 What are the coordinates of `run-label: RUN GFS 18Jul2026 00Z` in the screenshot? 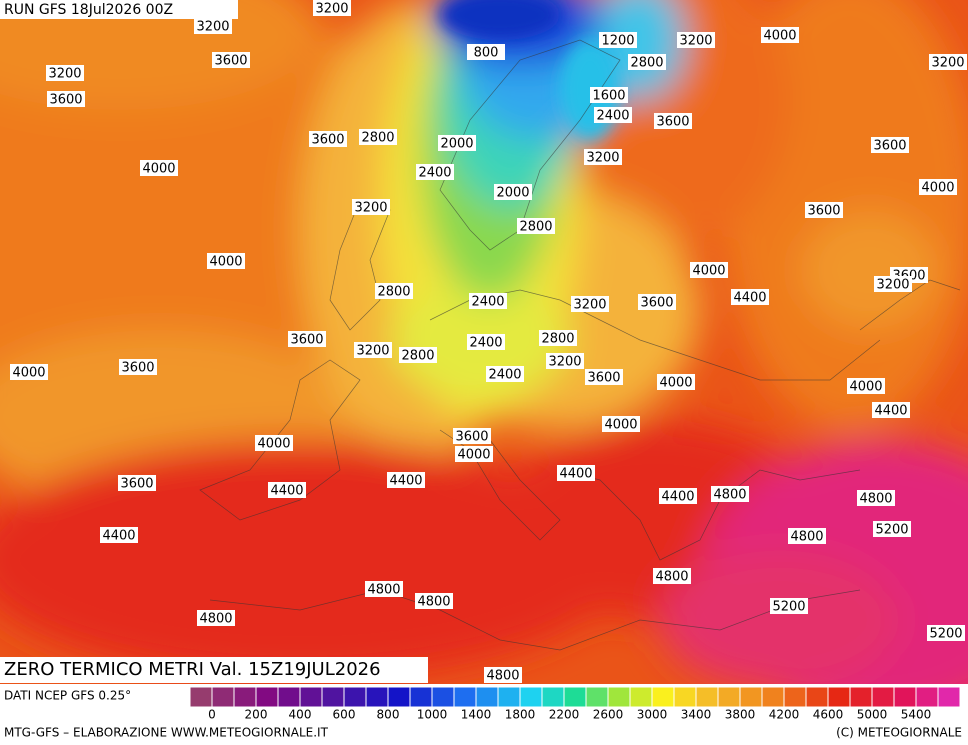 It's located at (88, 10).